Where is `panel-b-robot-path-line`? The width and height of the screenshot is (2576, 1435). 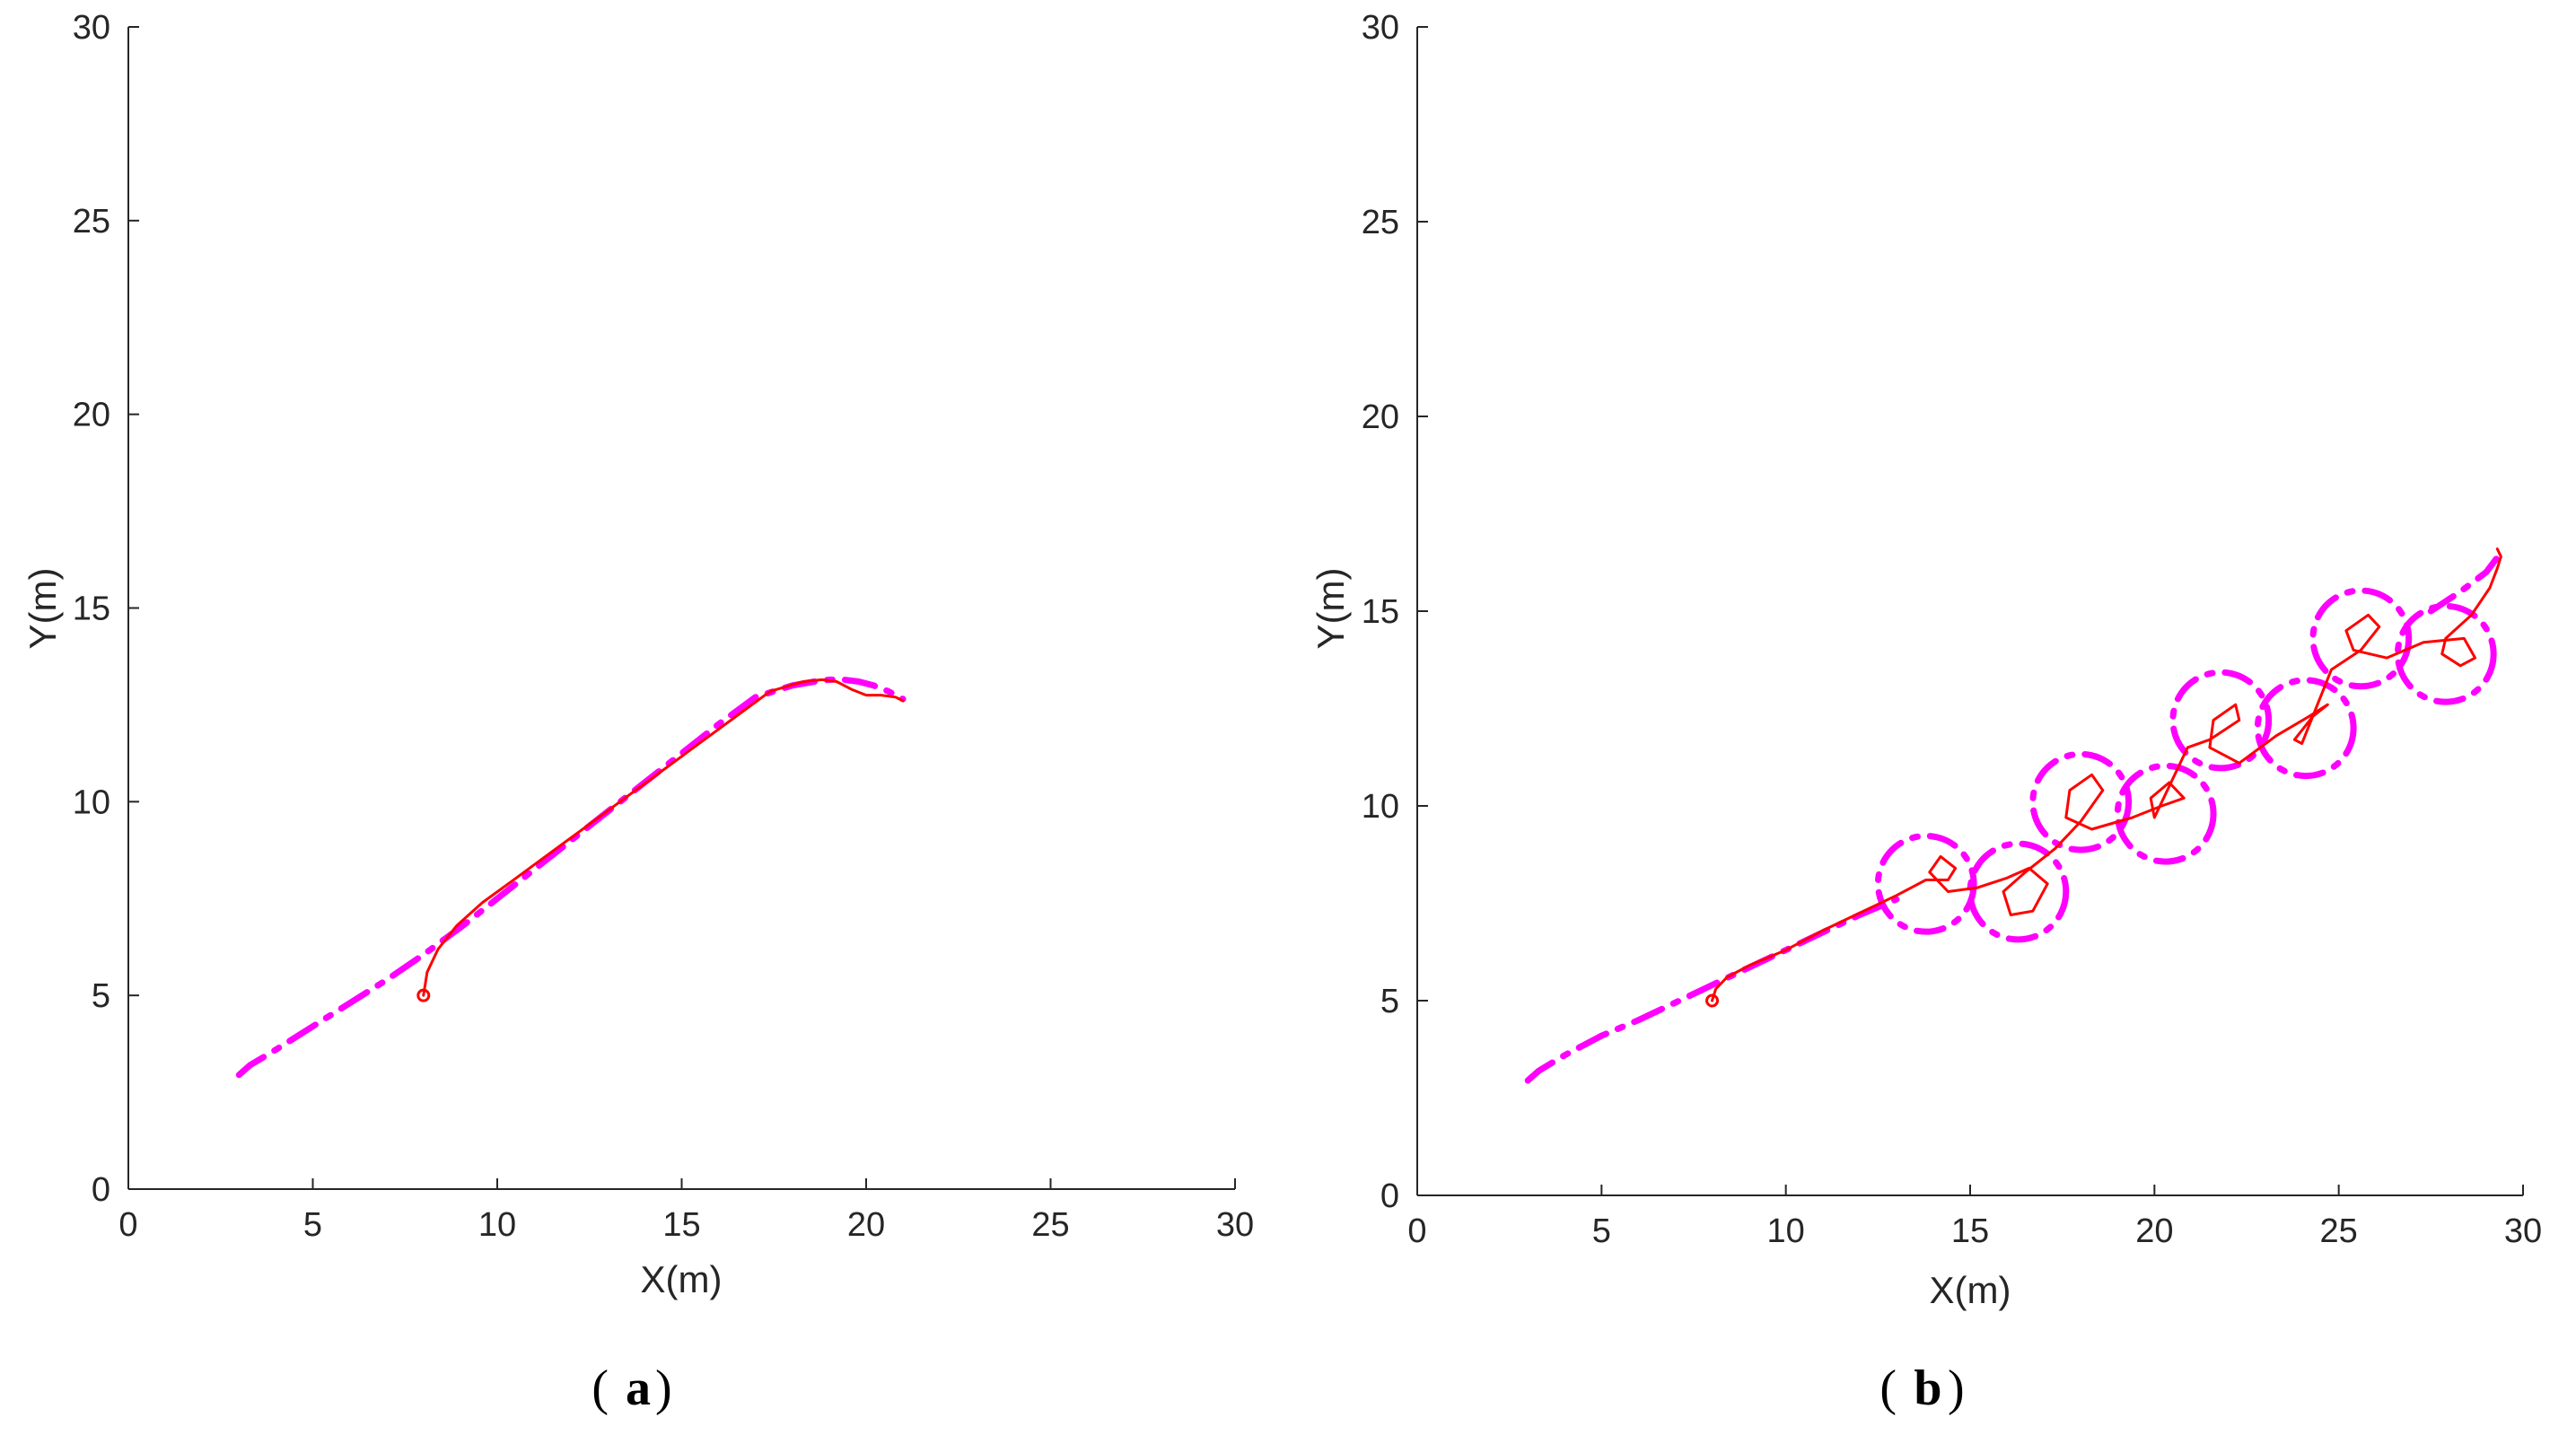 panel-b-robot-path-line is located at coordinates (2106, 774).